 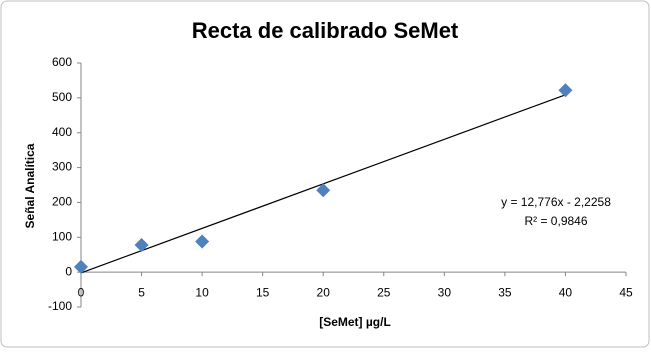 I want to click on y-tick-label: 100, so click(x=62, y=236).